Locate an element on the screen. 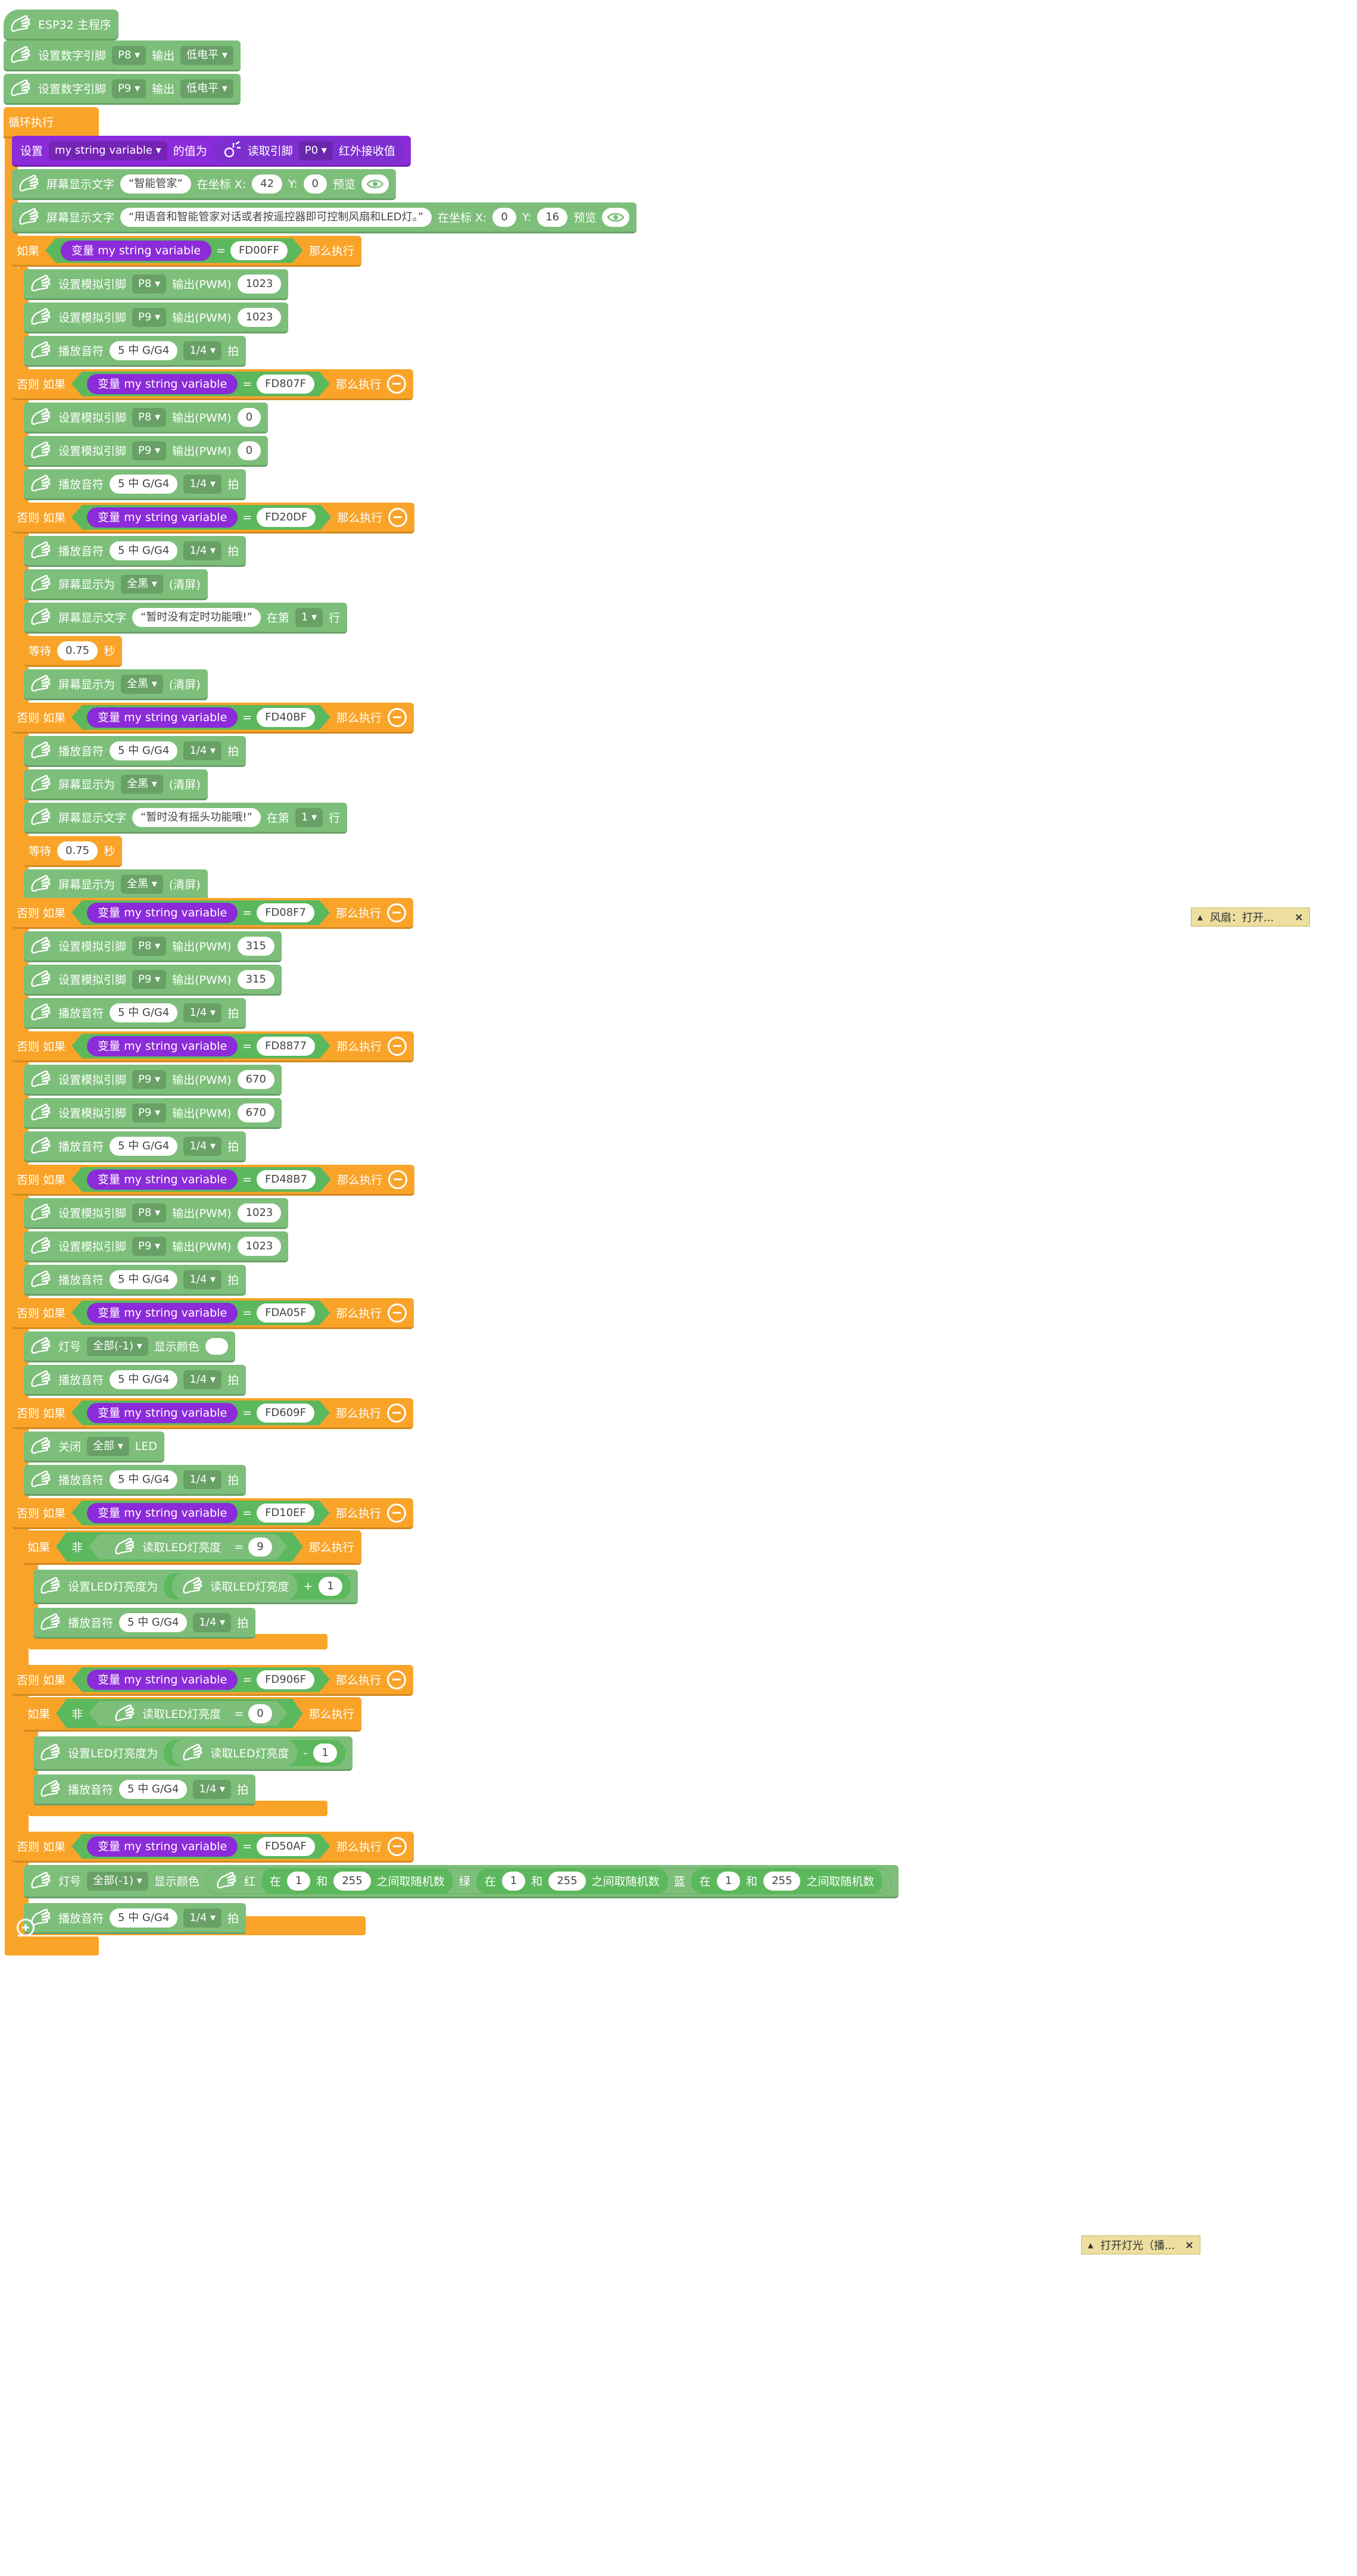  not-condition: 非 读取LED灯亮度 = 0 is located at coordinates (180, 1714).